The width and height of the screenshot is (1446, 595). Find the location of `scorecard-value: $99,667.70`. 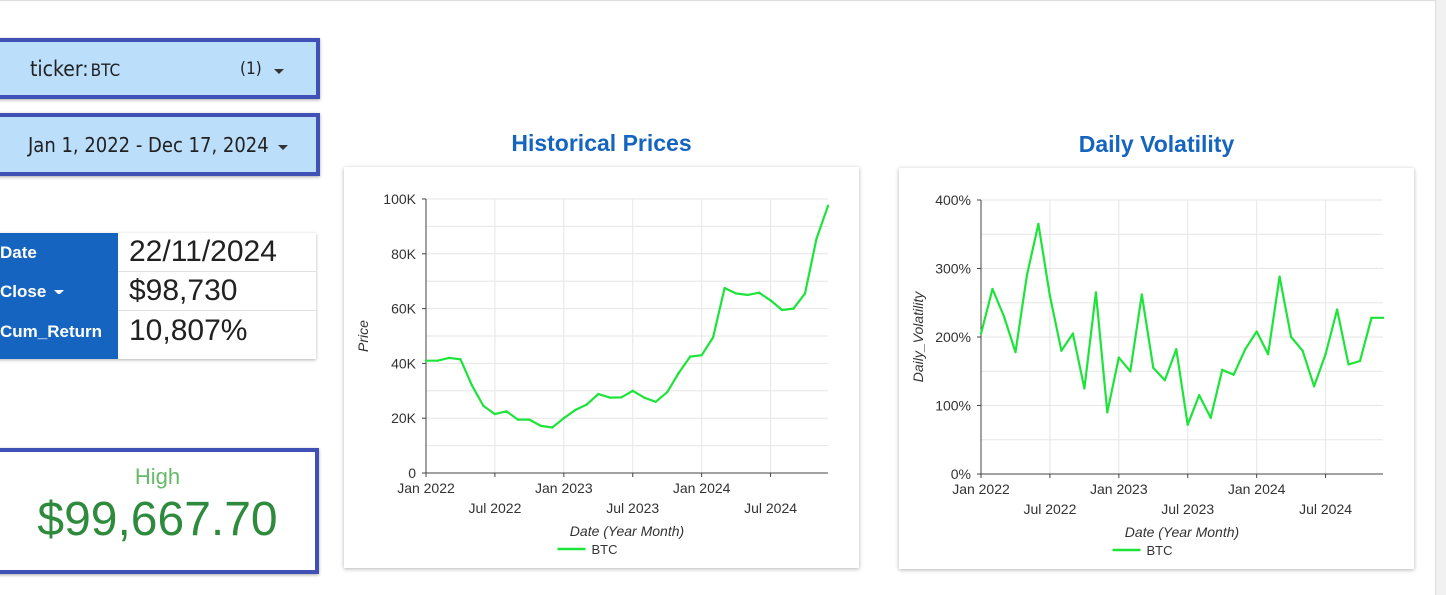

scorecard-value: $99,667.70 is located at coordinates (157, 519).